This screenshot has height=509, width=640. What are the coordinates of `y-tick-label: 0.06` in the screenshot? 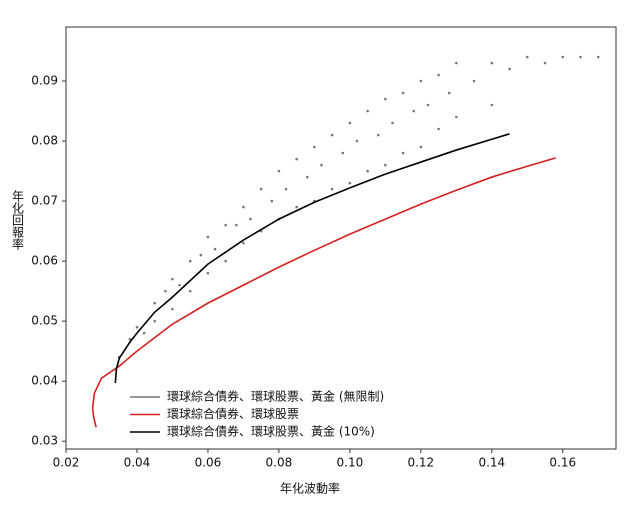 It's located at (44, 261).